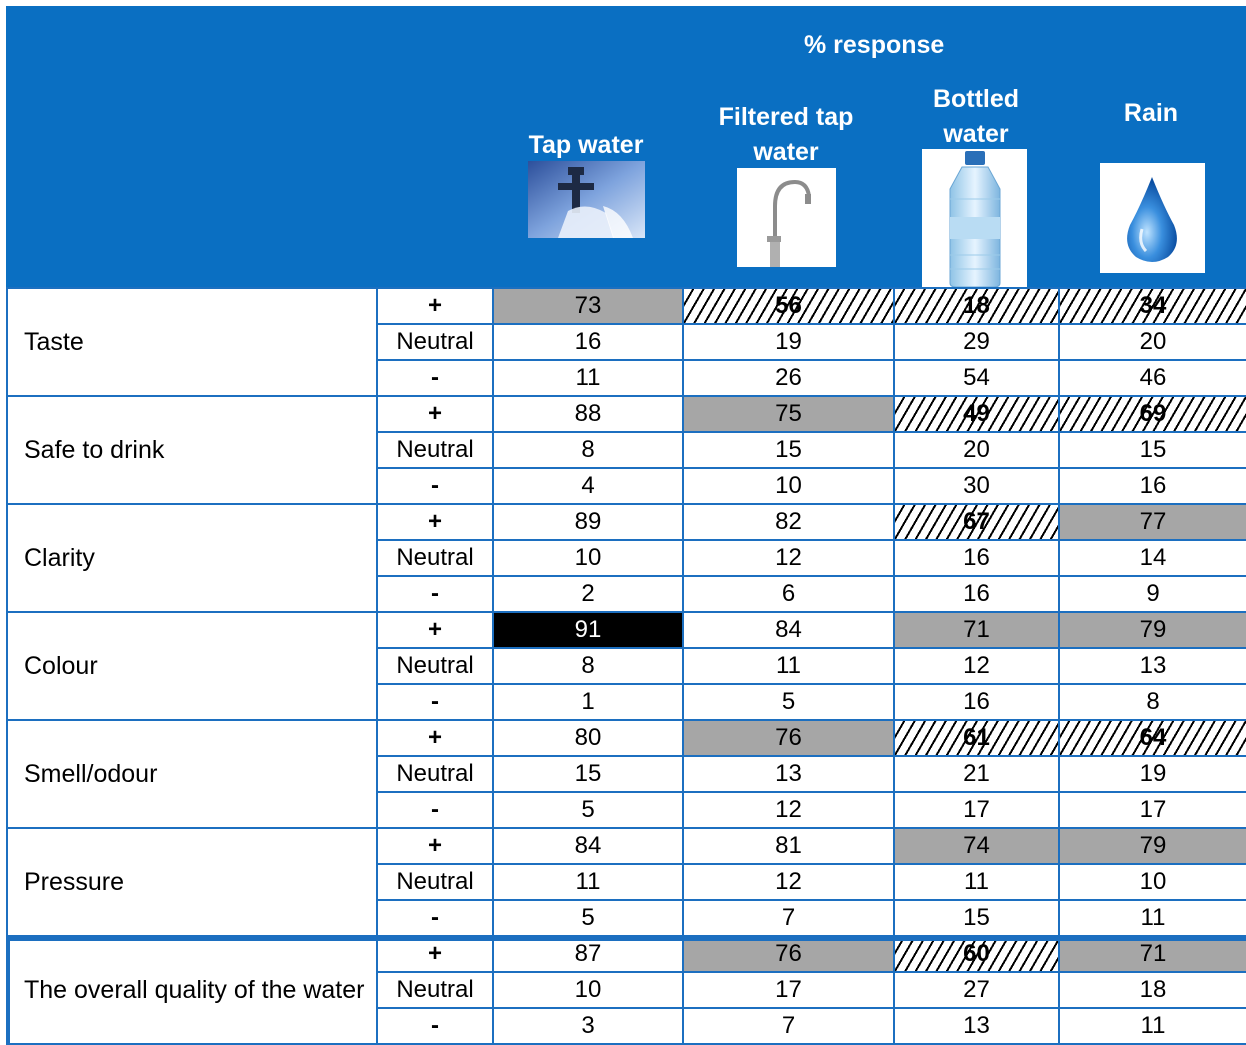 The height and width of the screenshot is (1045, 1246). Describe the element at coordinates (976, 846) in the screenshot. I see `value-cell: 74` at that location.